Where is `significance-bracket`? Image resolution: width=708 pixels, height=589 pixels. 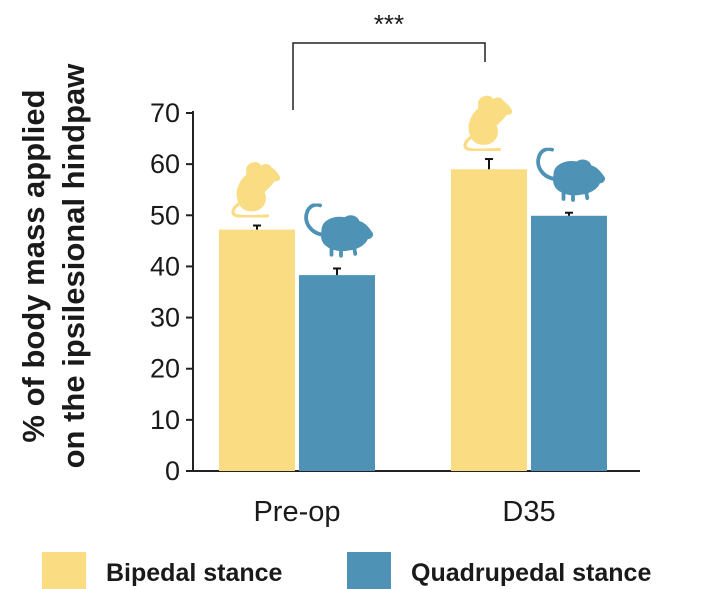
significance-bracket is located at coordinates (389, 76).